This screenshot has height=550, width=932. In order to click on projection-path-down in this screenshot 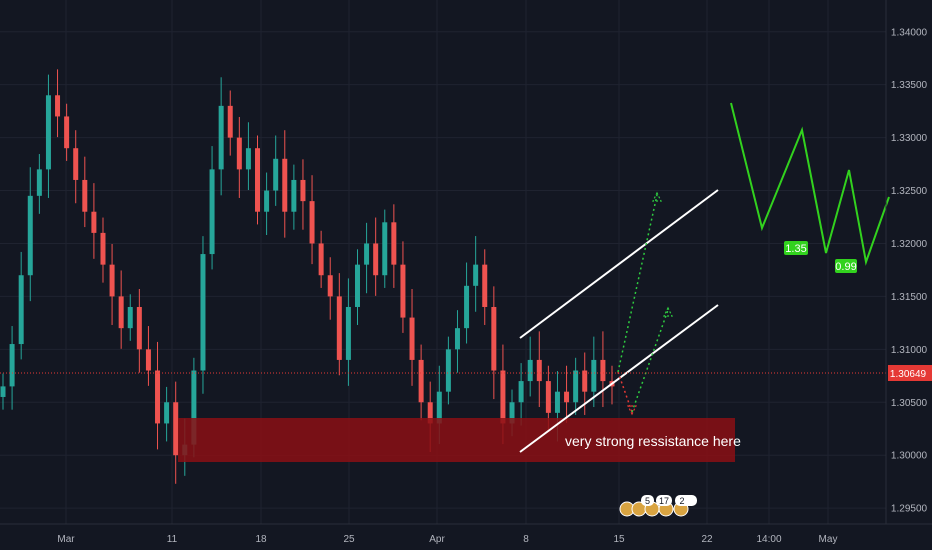, I will do `click(625, 392)`.